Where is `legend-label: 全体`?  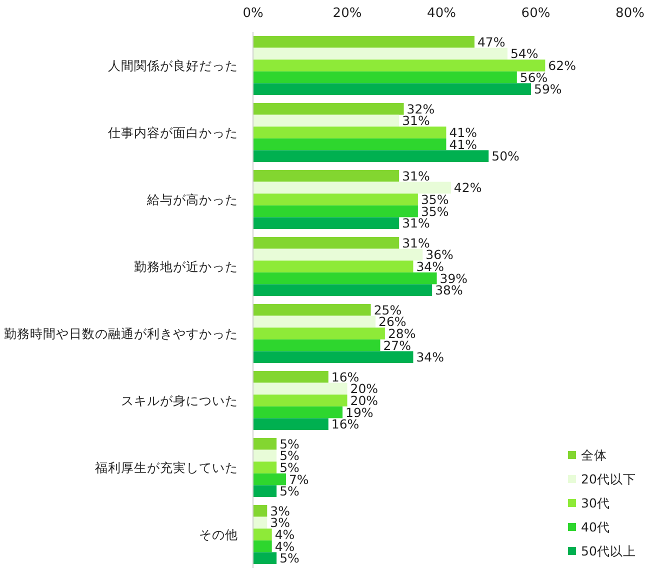
legend-label: 全体 is located at coordinates (594, 455).